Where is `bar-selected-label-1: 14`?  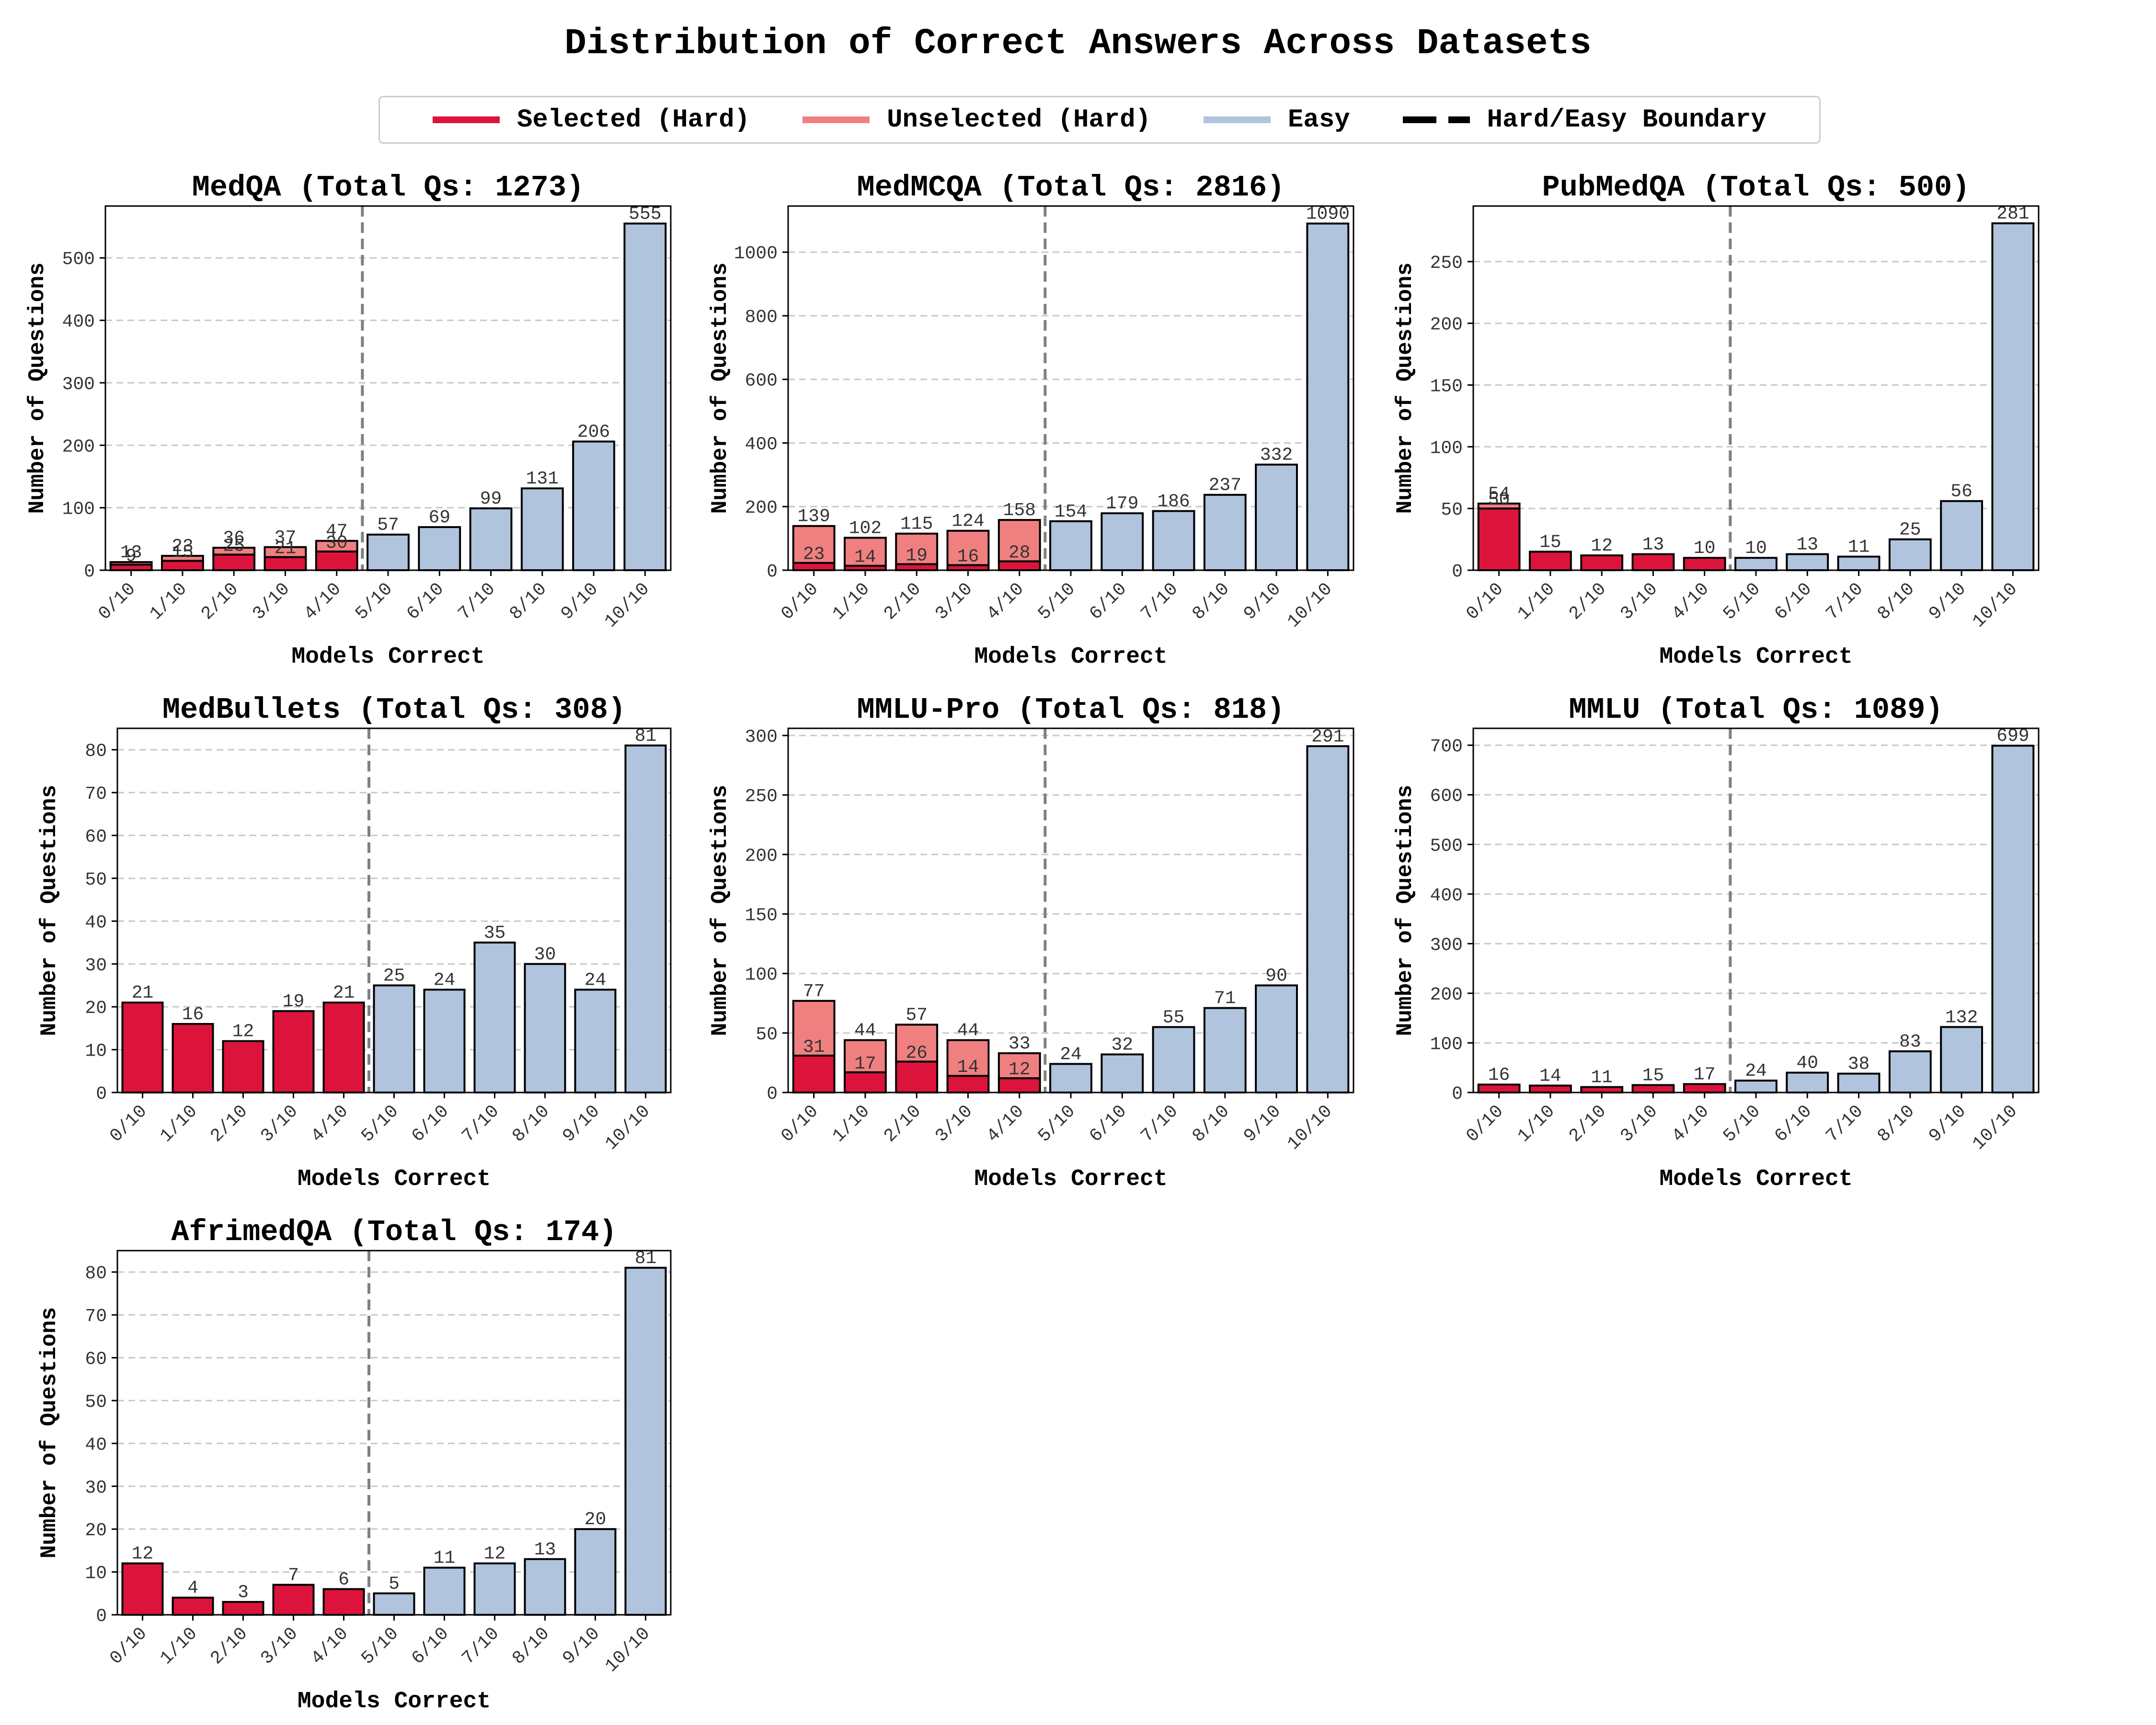
bar-selected-label-1: 14 is located at coordinates (865, 557).